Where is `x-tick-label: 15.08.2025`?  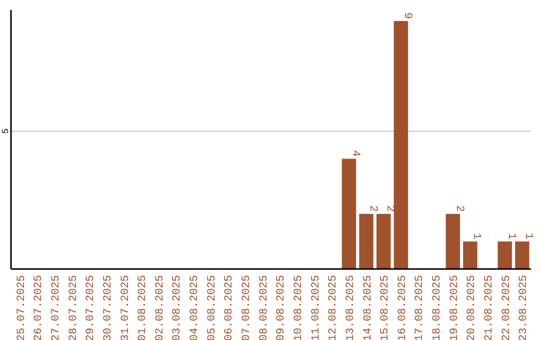 x-tick-label: 15.08.2025 is located at coordinates (386, 307).